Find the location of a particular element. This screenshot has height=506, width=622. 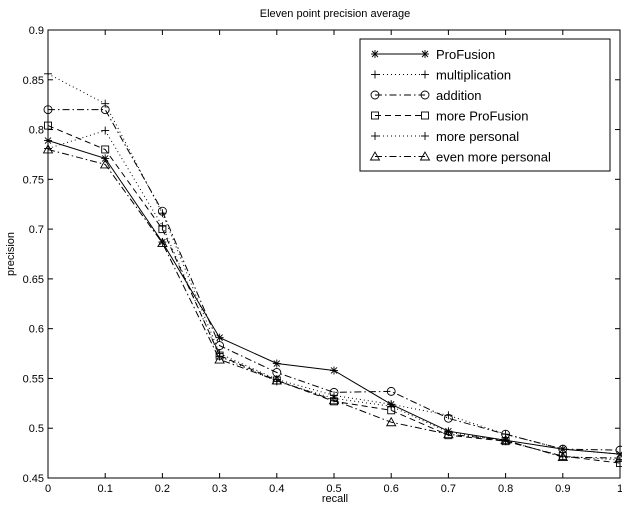

y-axis-title: precision is located at coordinates (11, 254).